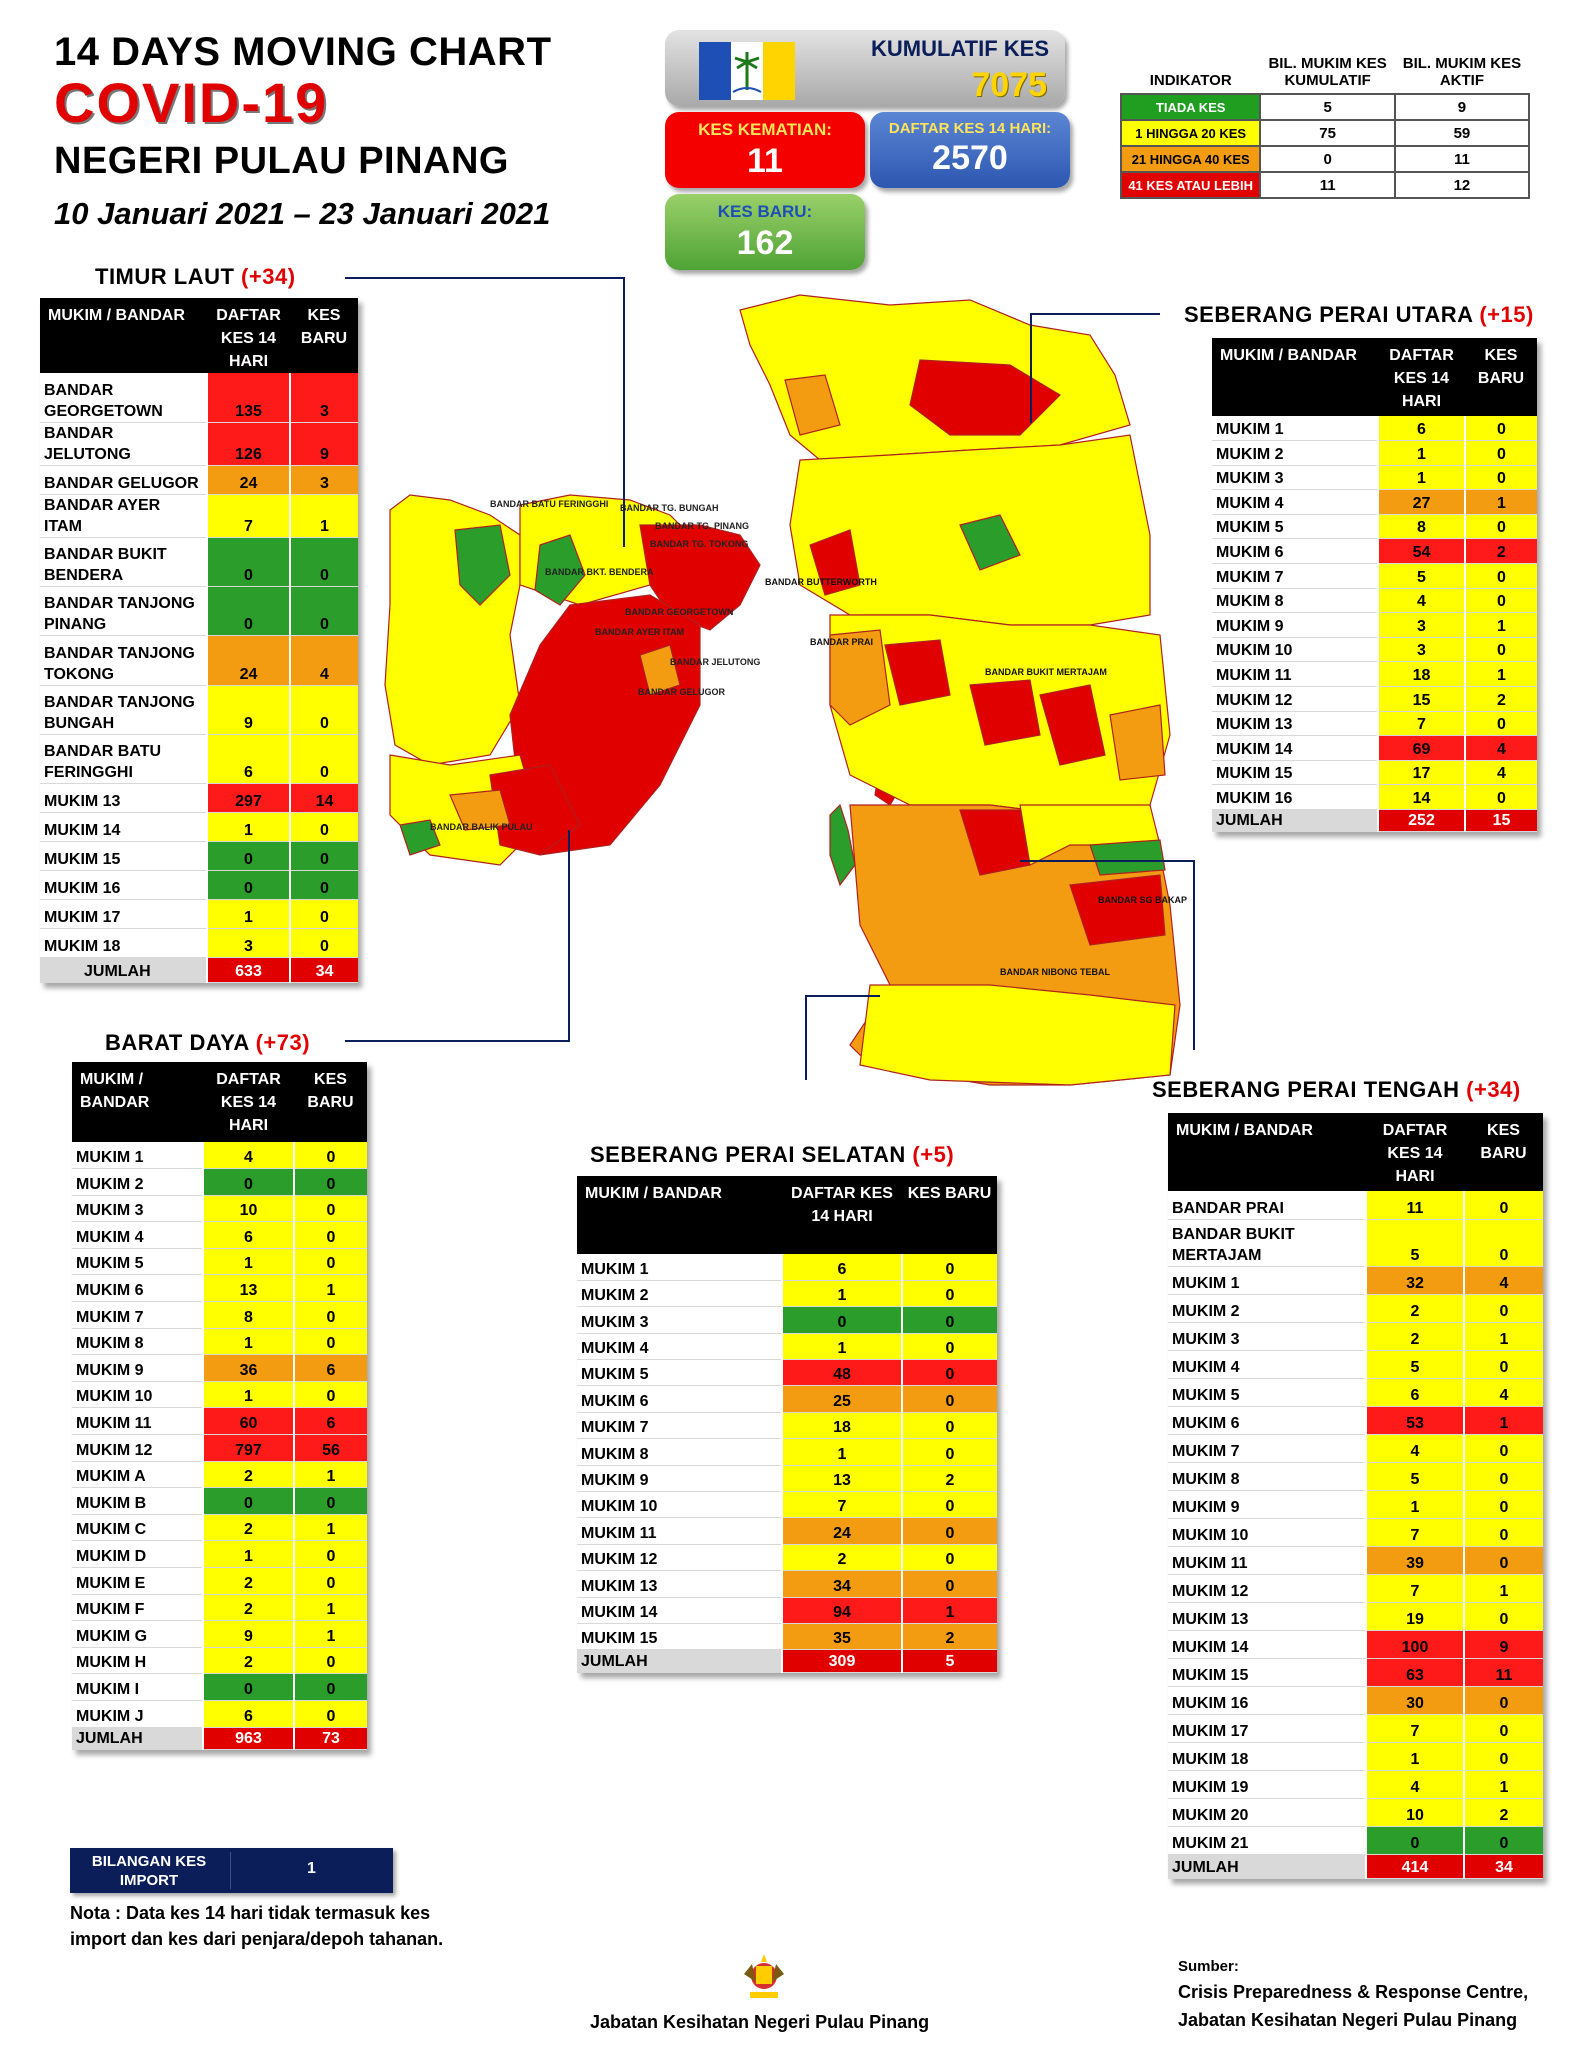 The image size is (1593, 2048). What do you see at coordinates (137, 1501) in the screenshot?
I see `row-label: MUKIM B` at bounding box center [137, 1501].